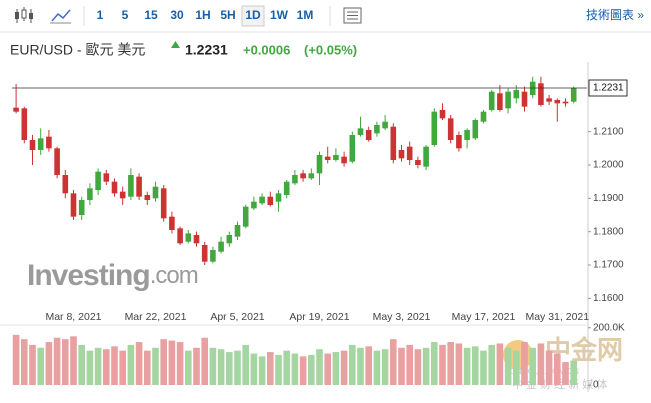 The image size is (651, 403). Describe the element at coordinates (177, 15) in the screenshot. I see `interval-button: 30` at that location.